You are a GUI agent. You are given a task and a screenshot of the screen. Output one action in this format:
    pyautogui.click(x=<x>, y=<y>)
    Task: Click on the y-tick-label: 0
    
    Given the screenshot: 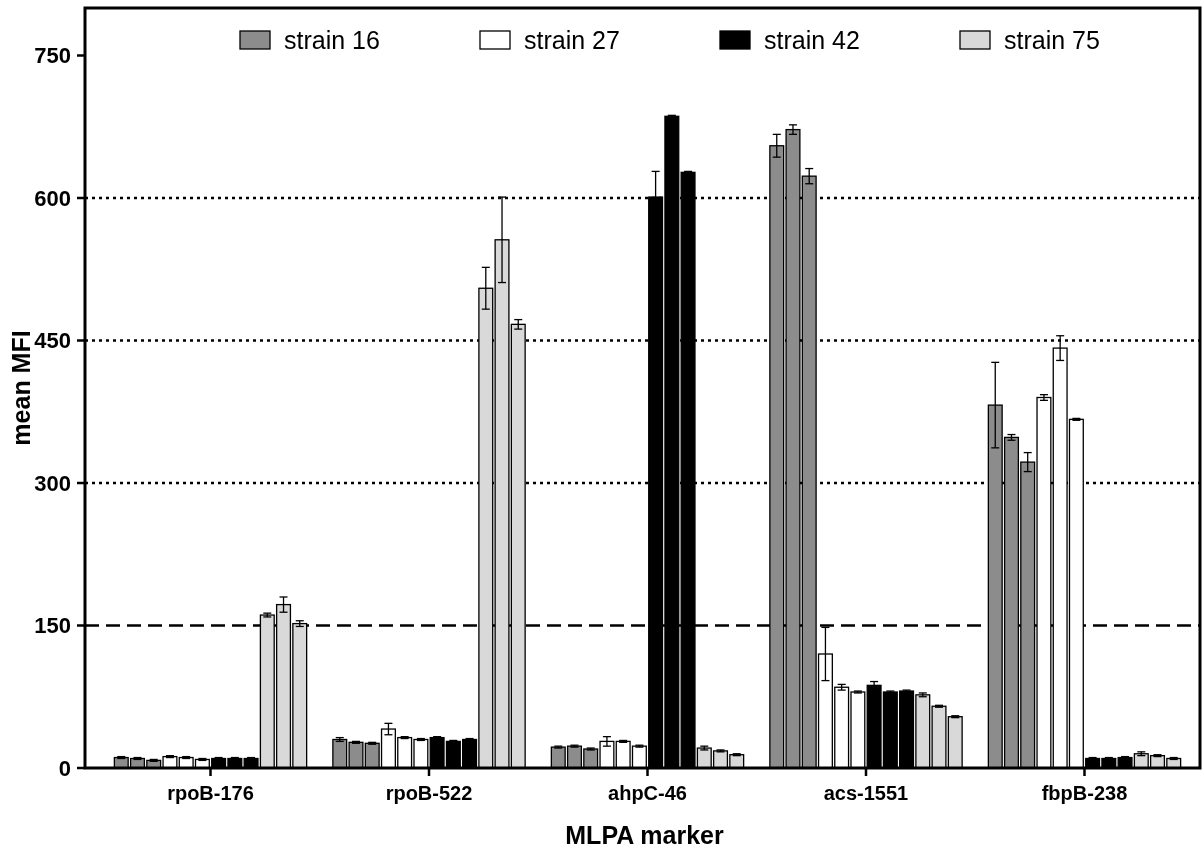 What is the action you would take?
    pyautogui.click(x=64, y=768)
    